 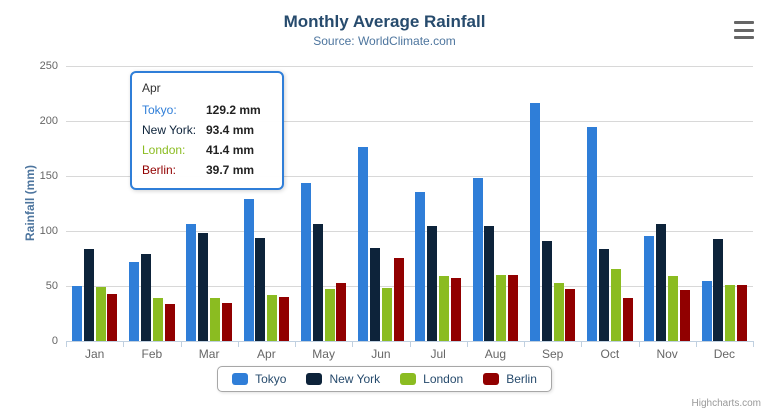 I want to click on y-axis-label-100: 100, so click(x=48, y=231).